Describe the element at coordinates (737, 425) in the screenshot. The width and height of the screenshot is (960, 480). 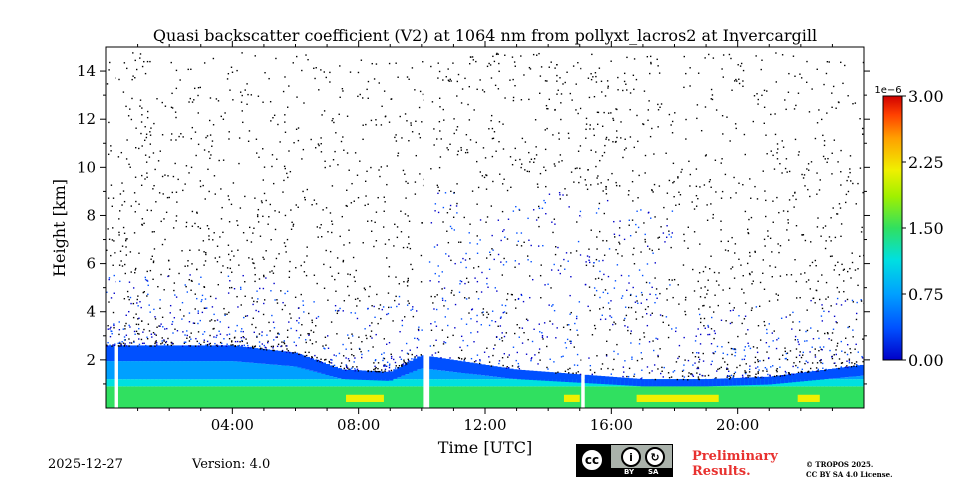
I see `x-tick-label: 20:00` at that location.